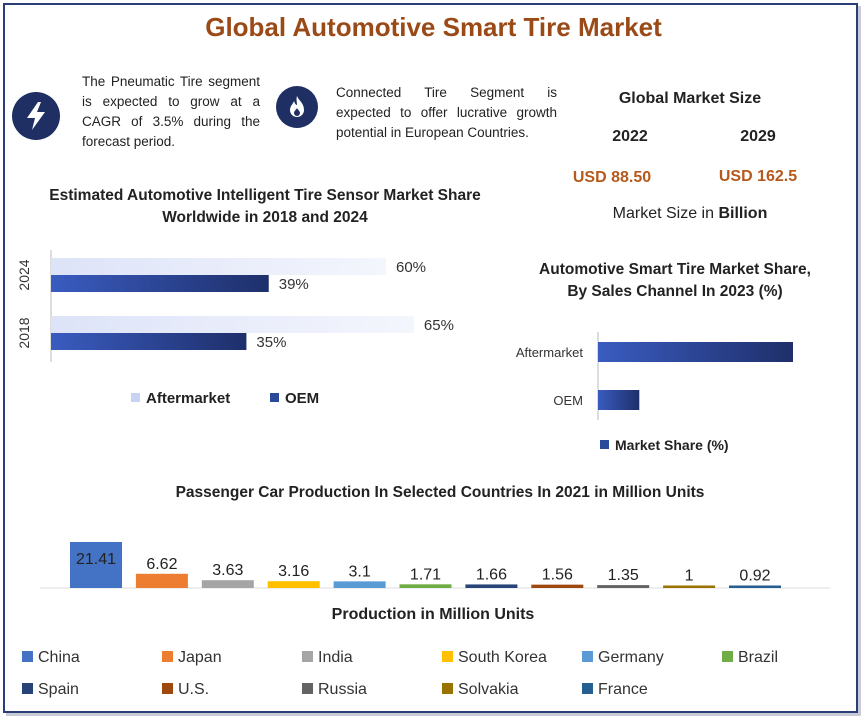  What do you see at coordinates (274, 397) in the screenshot?
I see `chart1-legend-swatch-oem` at bounding box center [274, 397].